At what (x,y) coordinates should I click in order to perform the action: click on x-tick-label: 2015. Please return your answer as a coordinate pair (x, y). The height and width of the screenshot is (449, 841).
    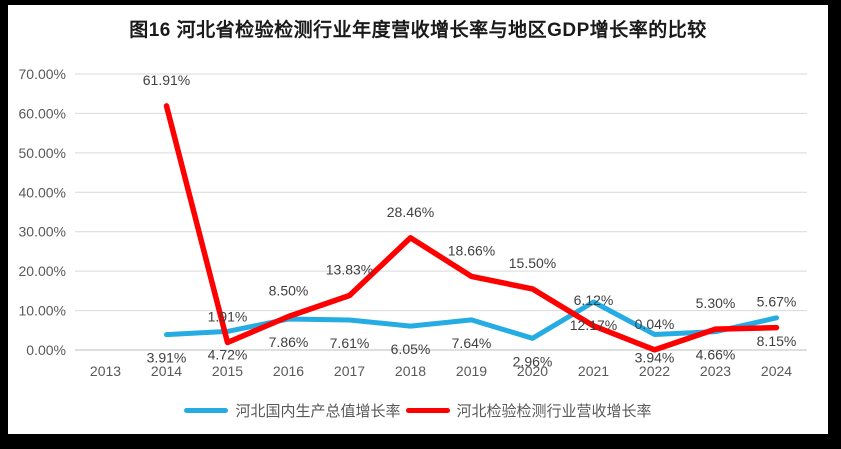
    Looking at the image, I should click on (227, 371).